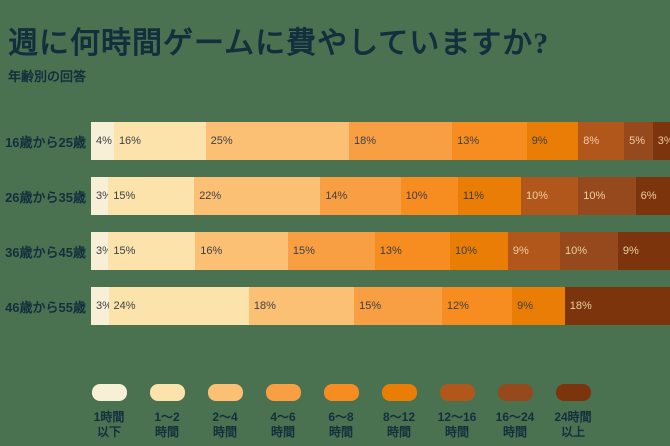 The height and width of the screenshot is (446, 670). I want to click on legend-item: 2〜4 時間, so click(225, 412).